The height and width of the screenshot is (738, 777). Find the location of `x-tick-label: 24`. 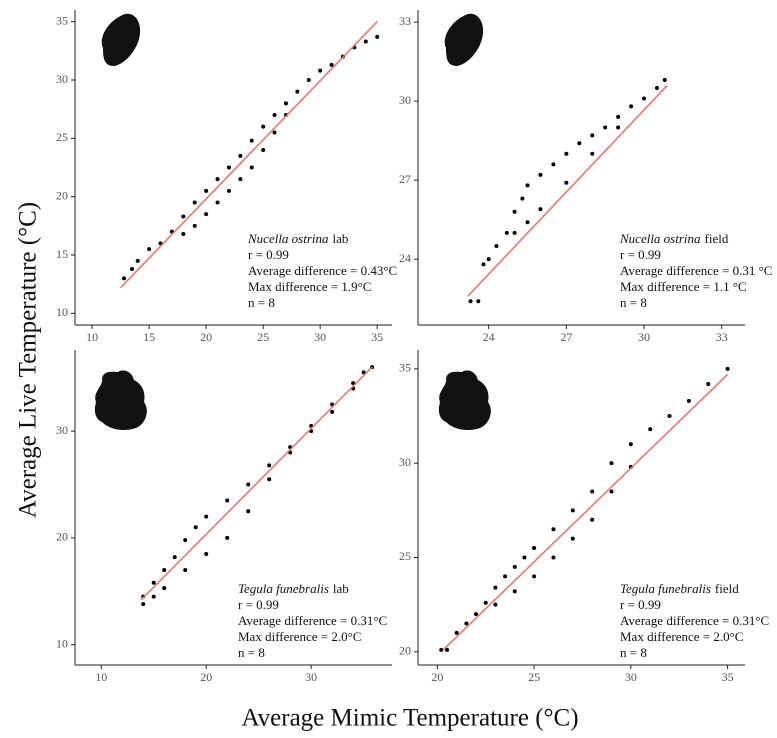

x-tick-label: 24 is located at coordinates (489, 337).